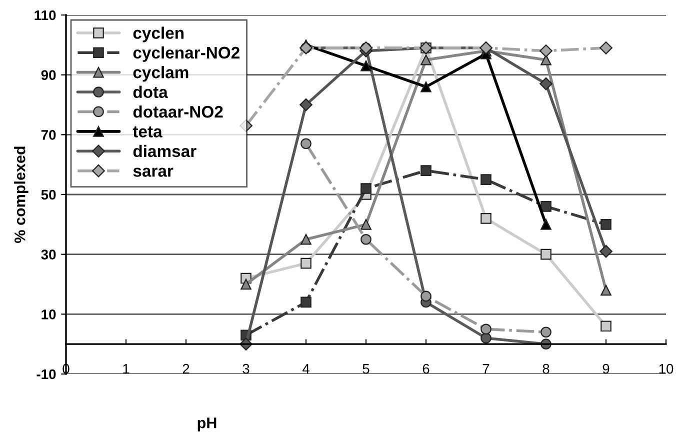 Image resolution: width=681 pixels, height=437 pixels. What do you see at coordinates (666, 369) in the screenshot?
I see `x-tick-label: 10` at bounding box center [666, 369].